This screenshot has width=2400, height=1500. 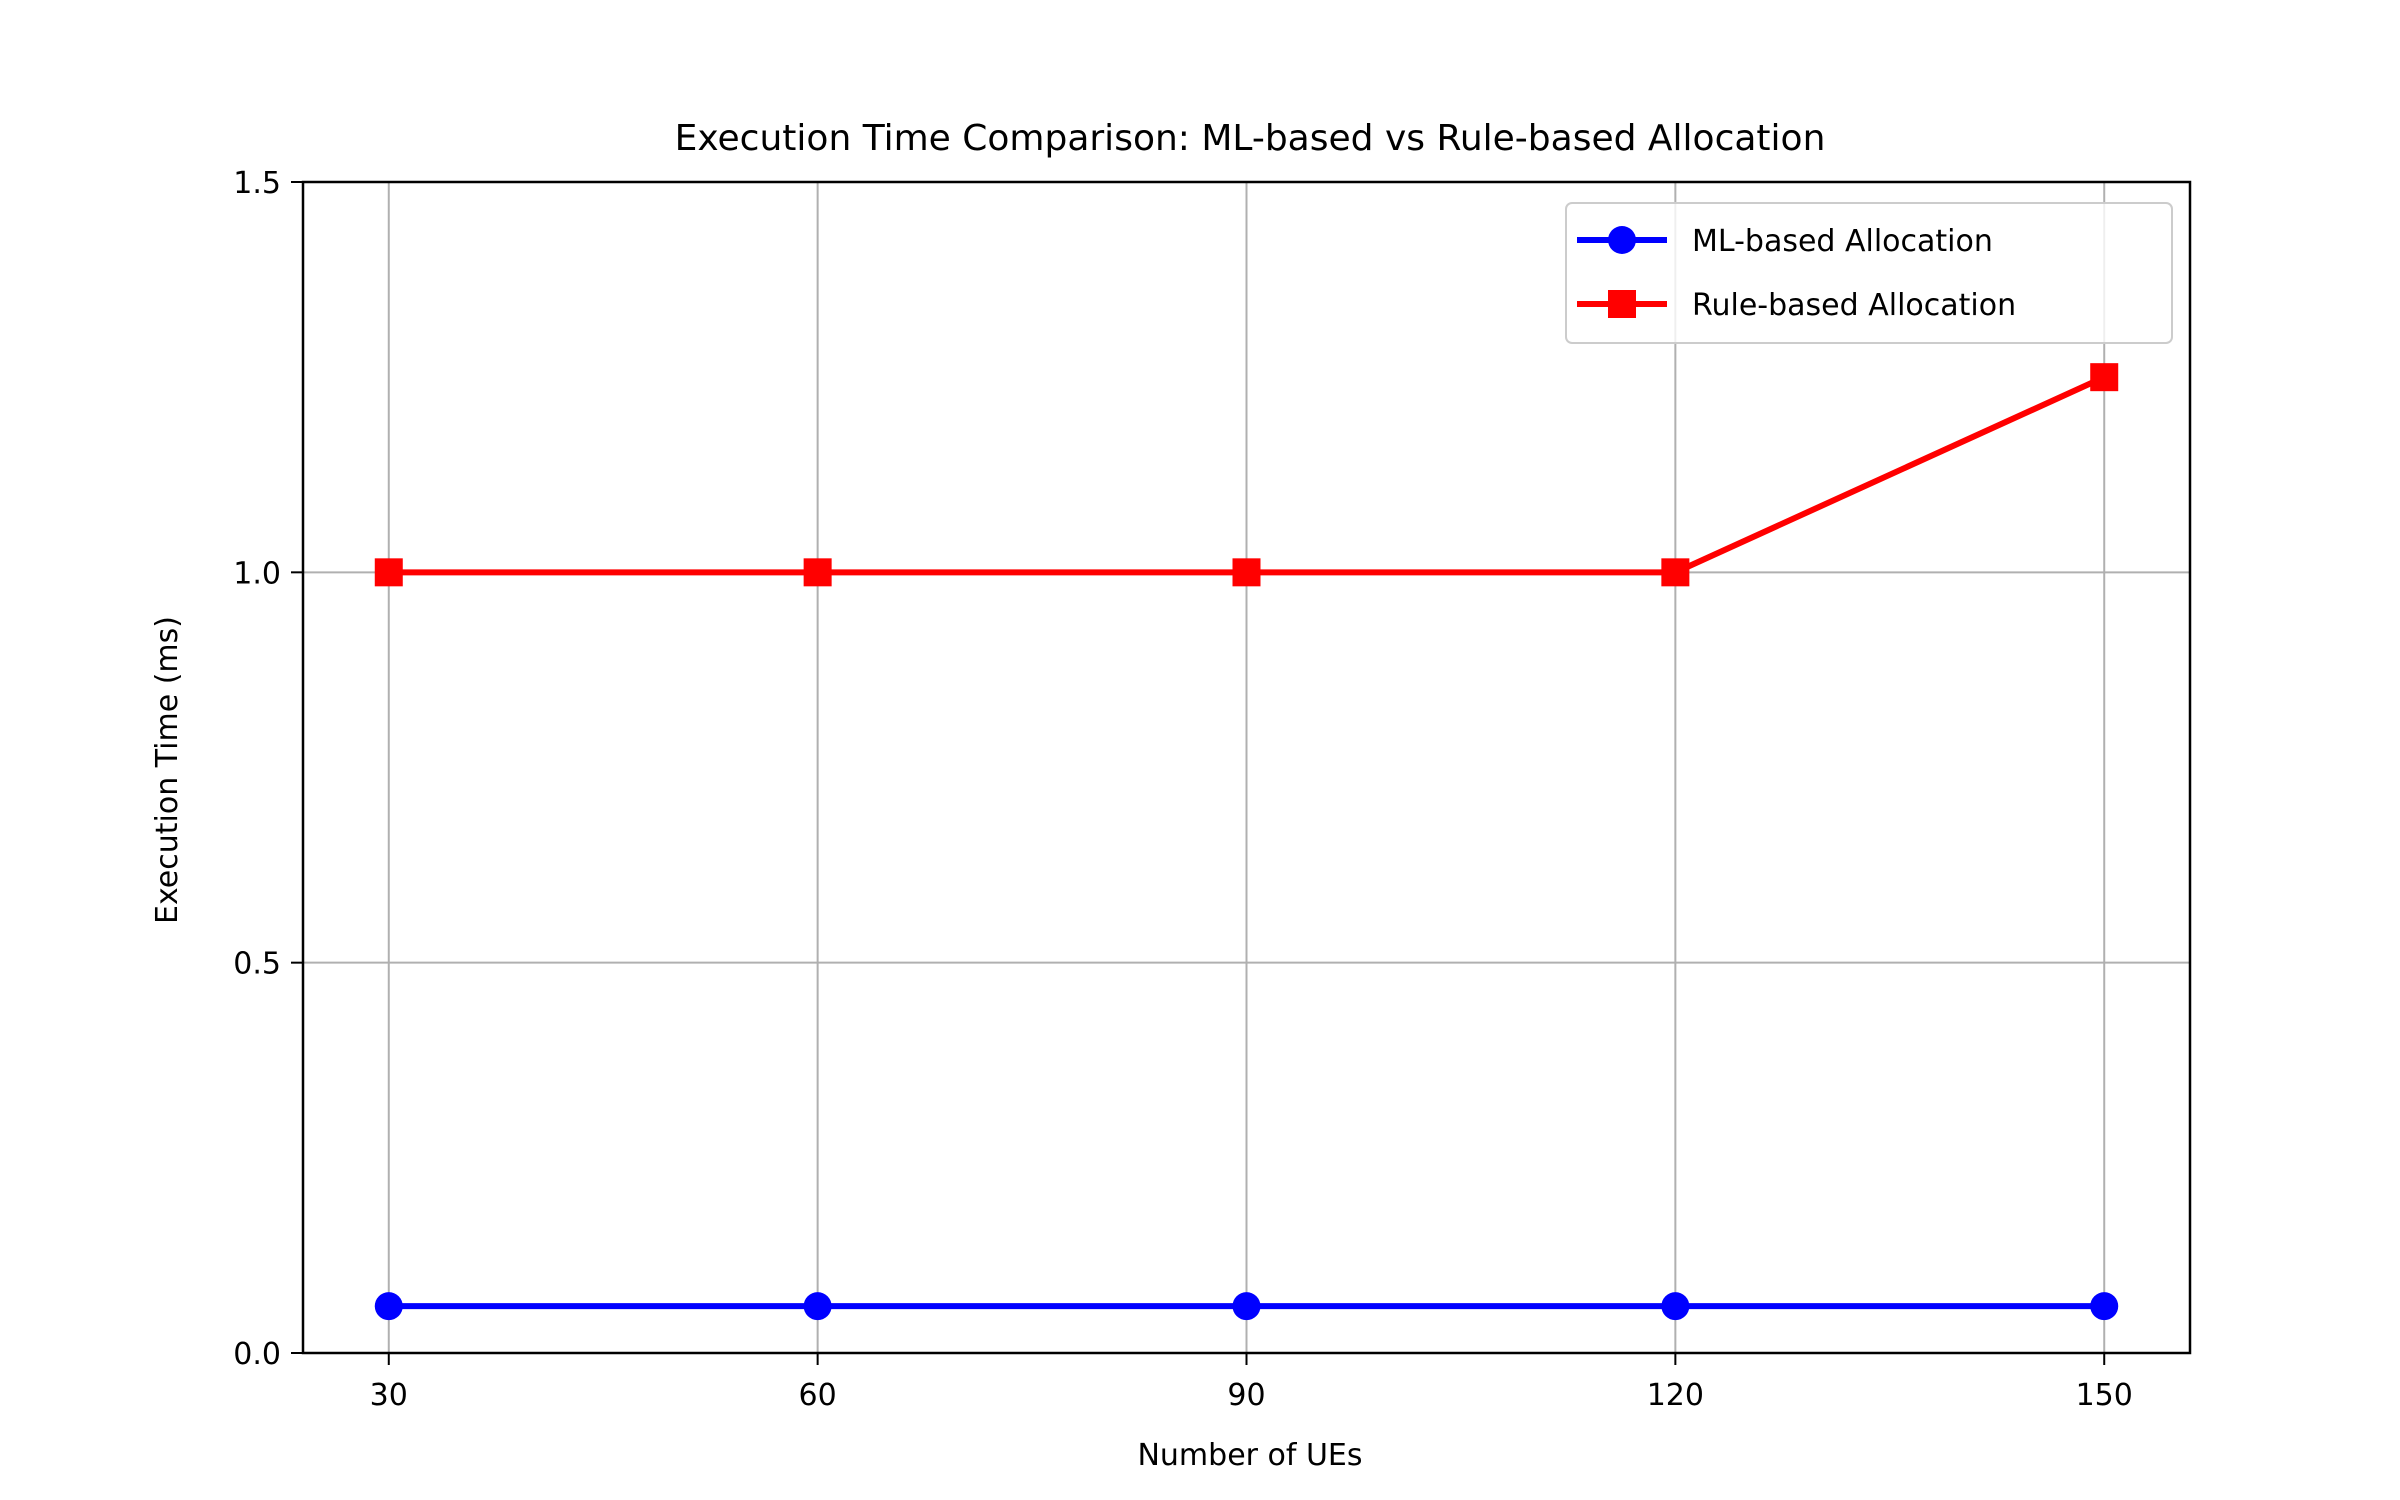 I want to click on legend-entry: ML-based Allocation, so click(x=1785, y=241).